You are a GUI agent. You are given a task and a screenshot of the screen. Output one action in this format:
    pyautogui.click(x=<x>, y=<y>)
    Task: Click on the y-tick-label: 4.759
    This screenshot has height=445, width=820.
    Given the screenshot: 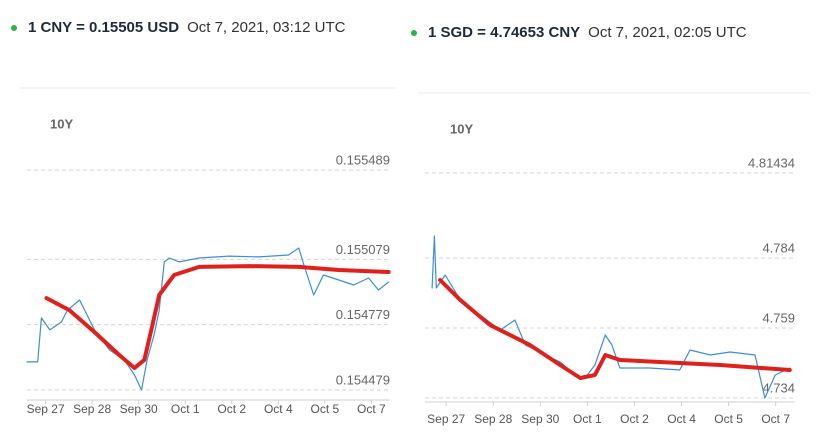 What is the action you would take?
    pyautogui.click(x=778, y=317)
    